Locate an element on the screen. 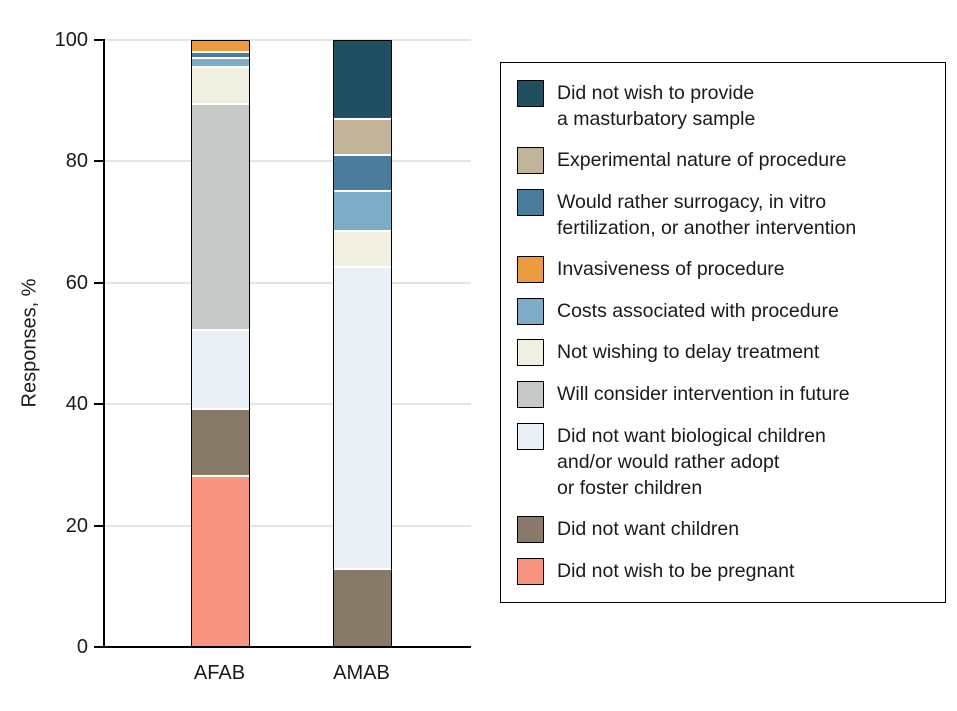  bar-afab is located at coordinates (220, 343).